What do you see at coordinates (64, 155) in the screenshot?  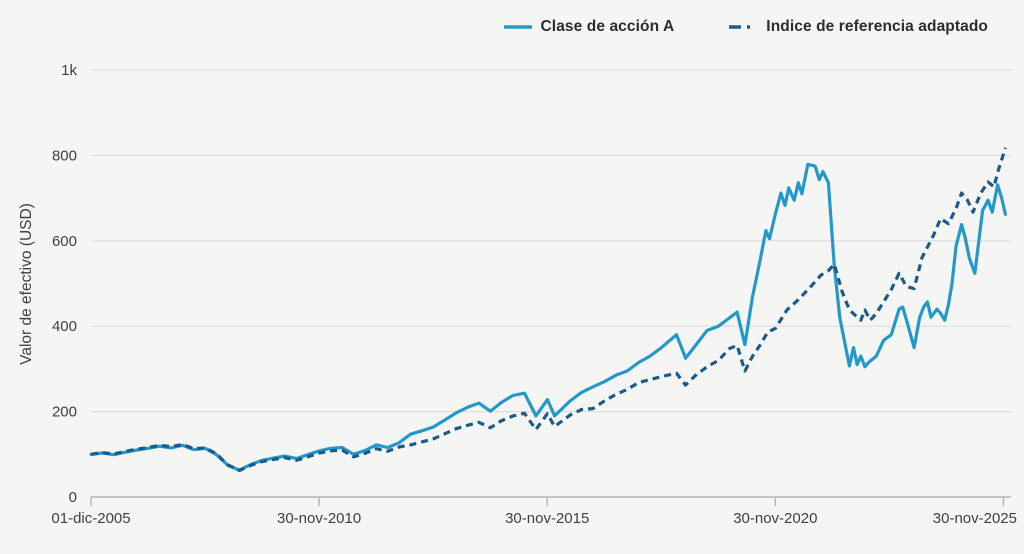 I see `y-tick-label: 800` at bounding box center [64, 155].